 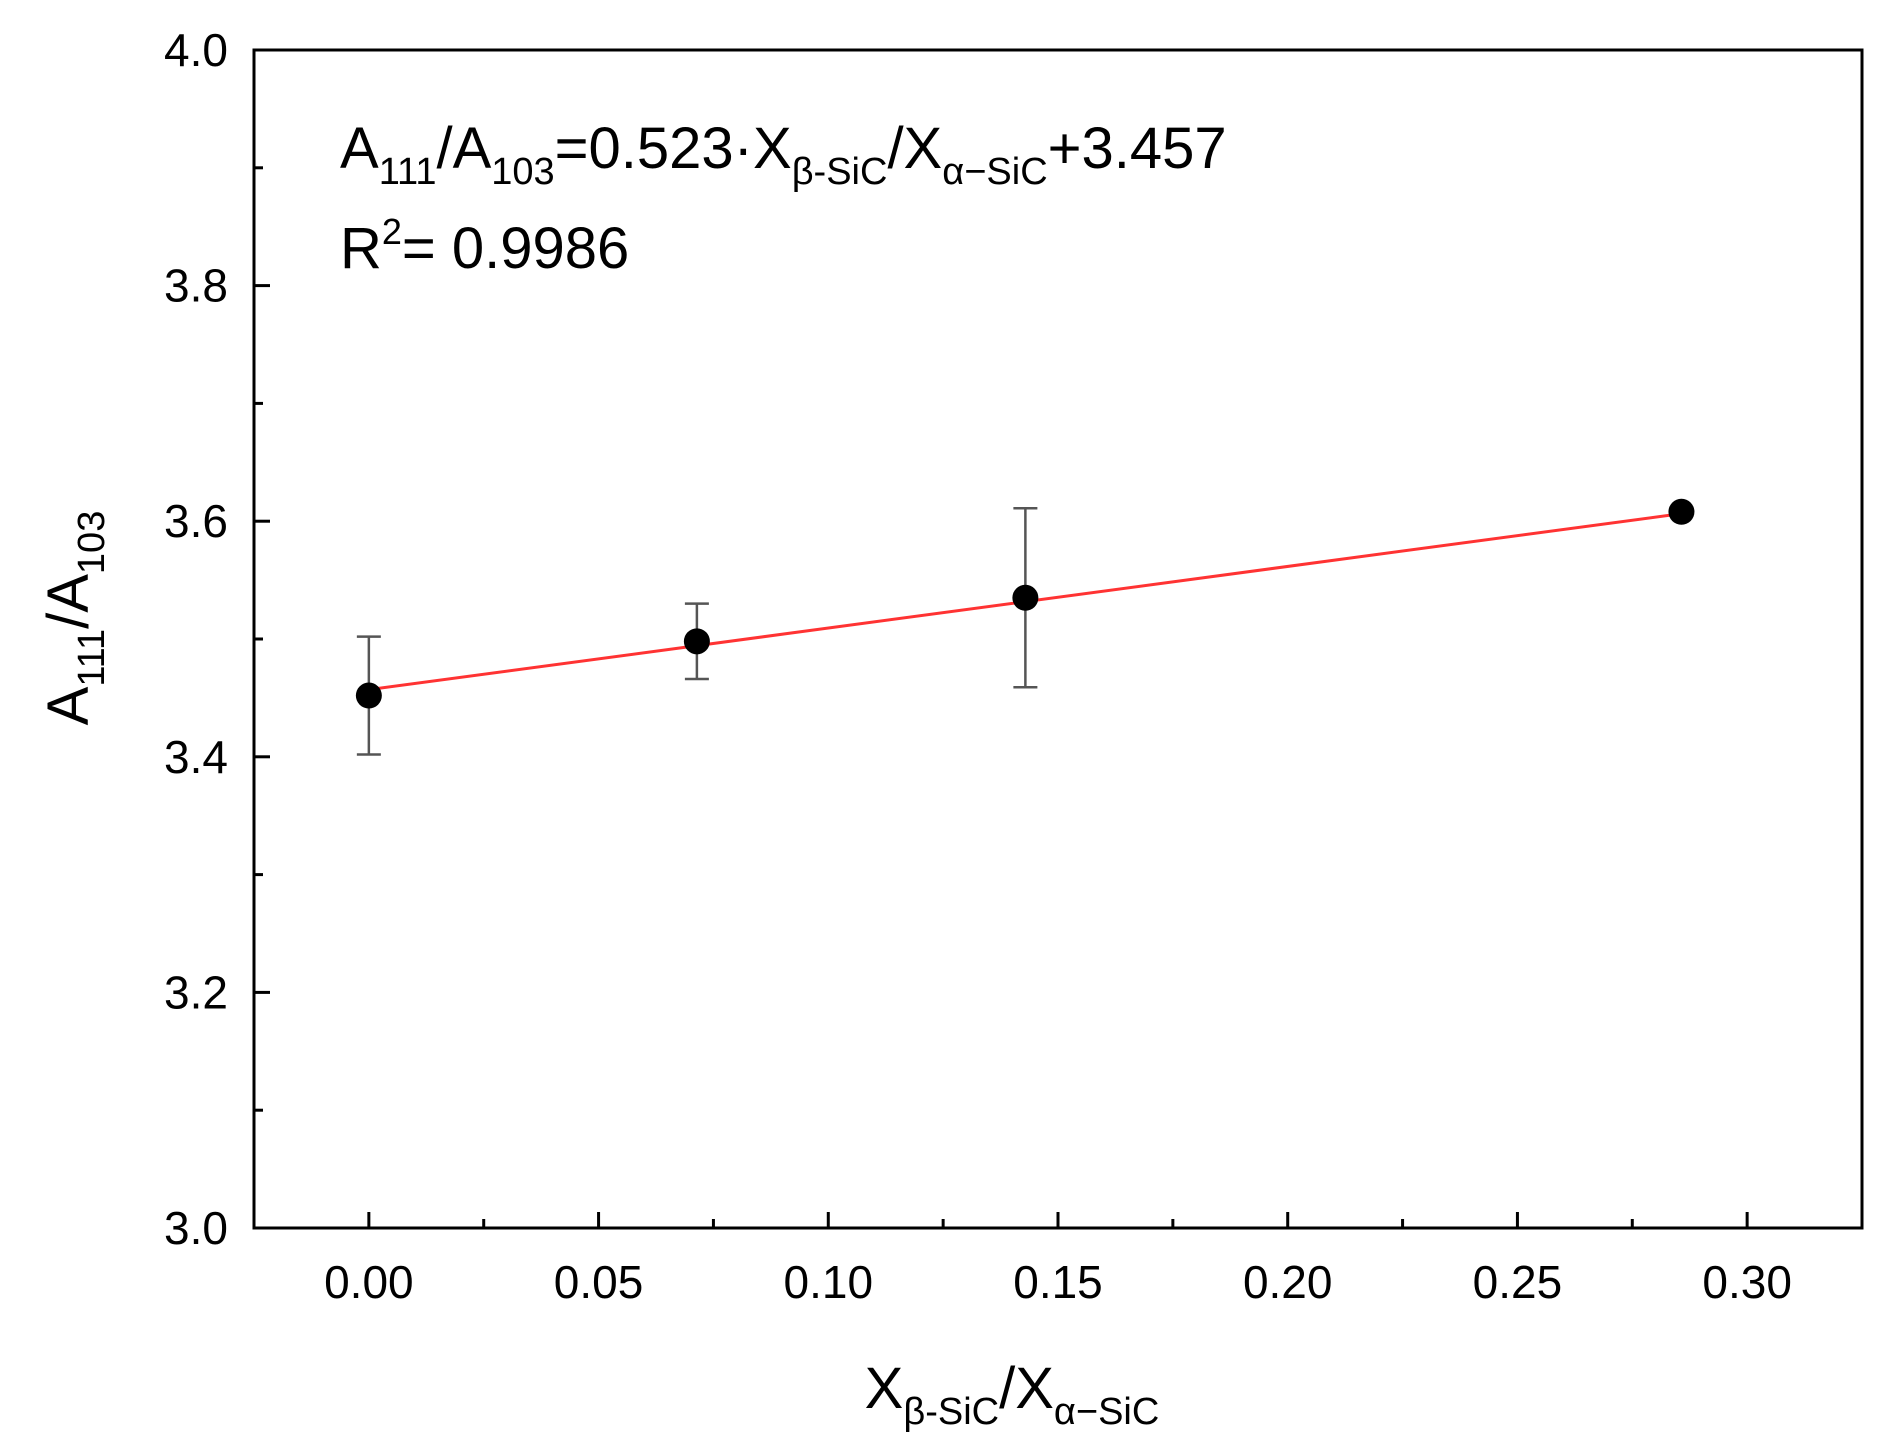 I want to click on x-tick-label: 0.10, so click(x=829, y=1282).